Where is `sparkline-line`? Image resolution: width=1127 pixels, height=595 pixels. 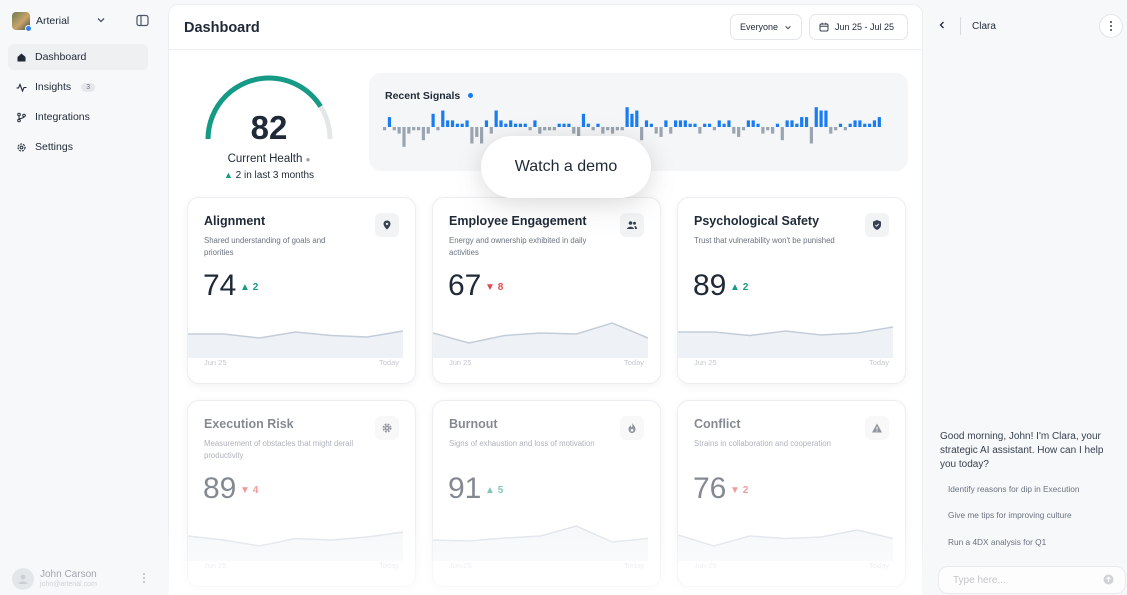 sparkline-line is located at coordinates (786, 331).